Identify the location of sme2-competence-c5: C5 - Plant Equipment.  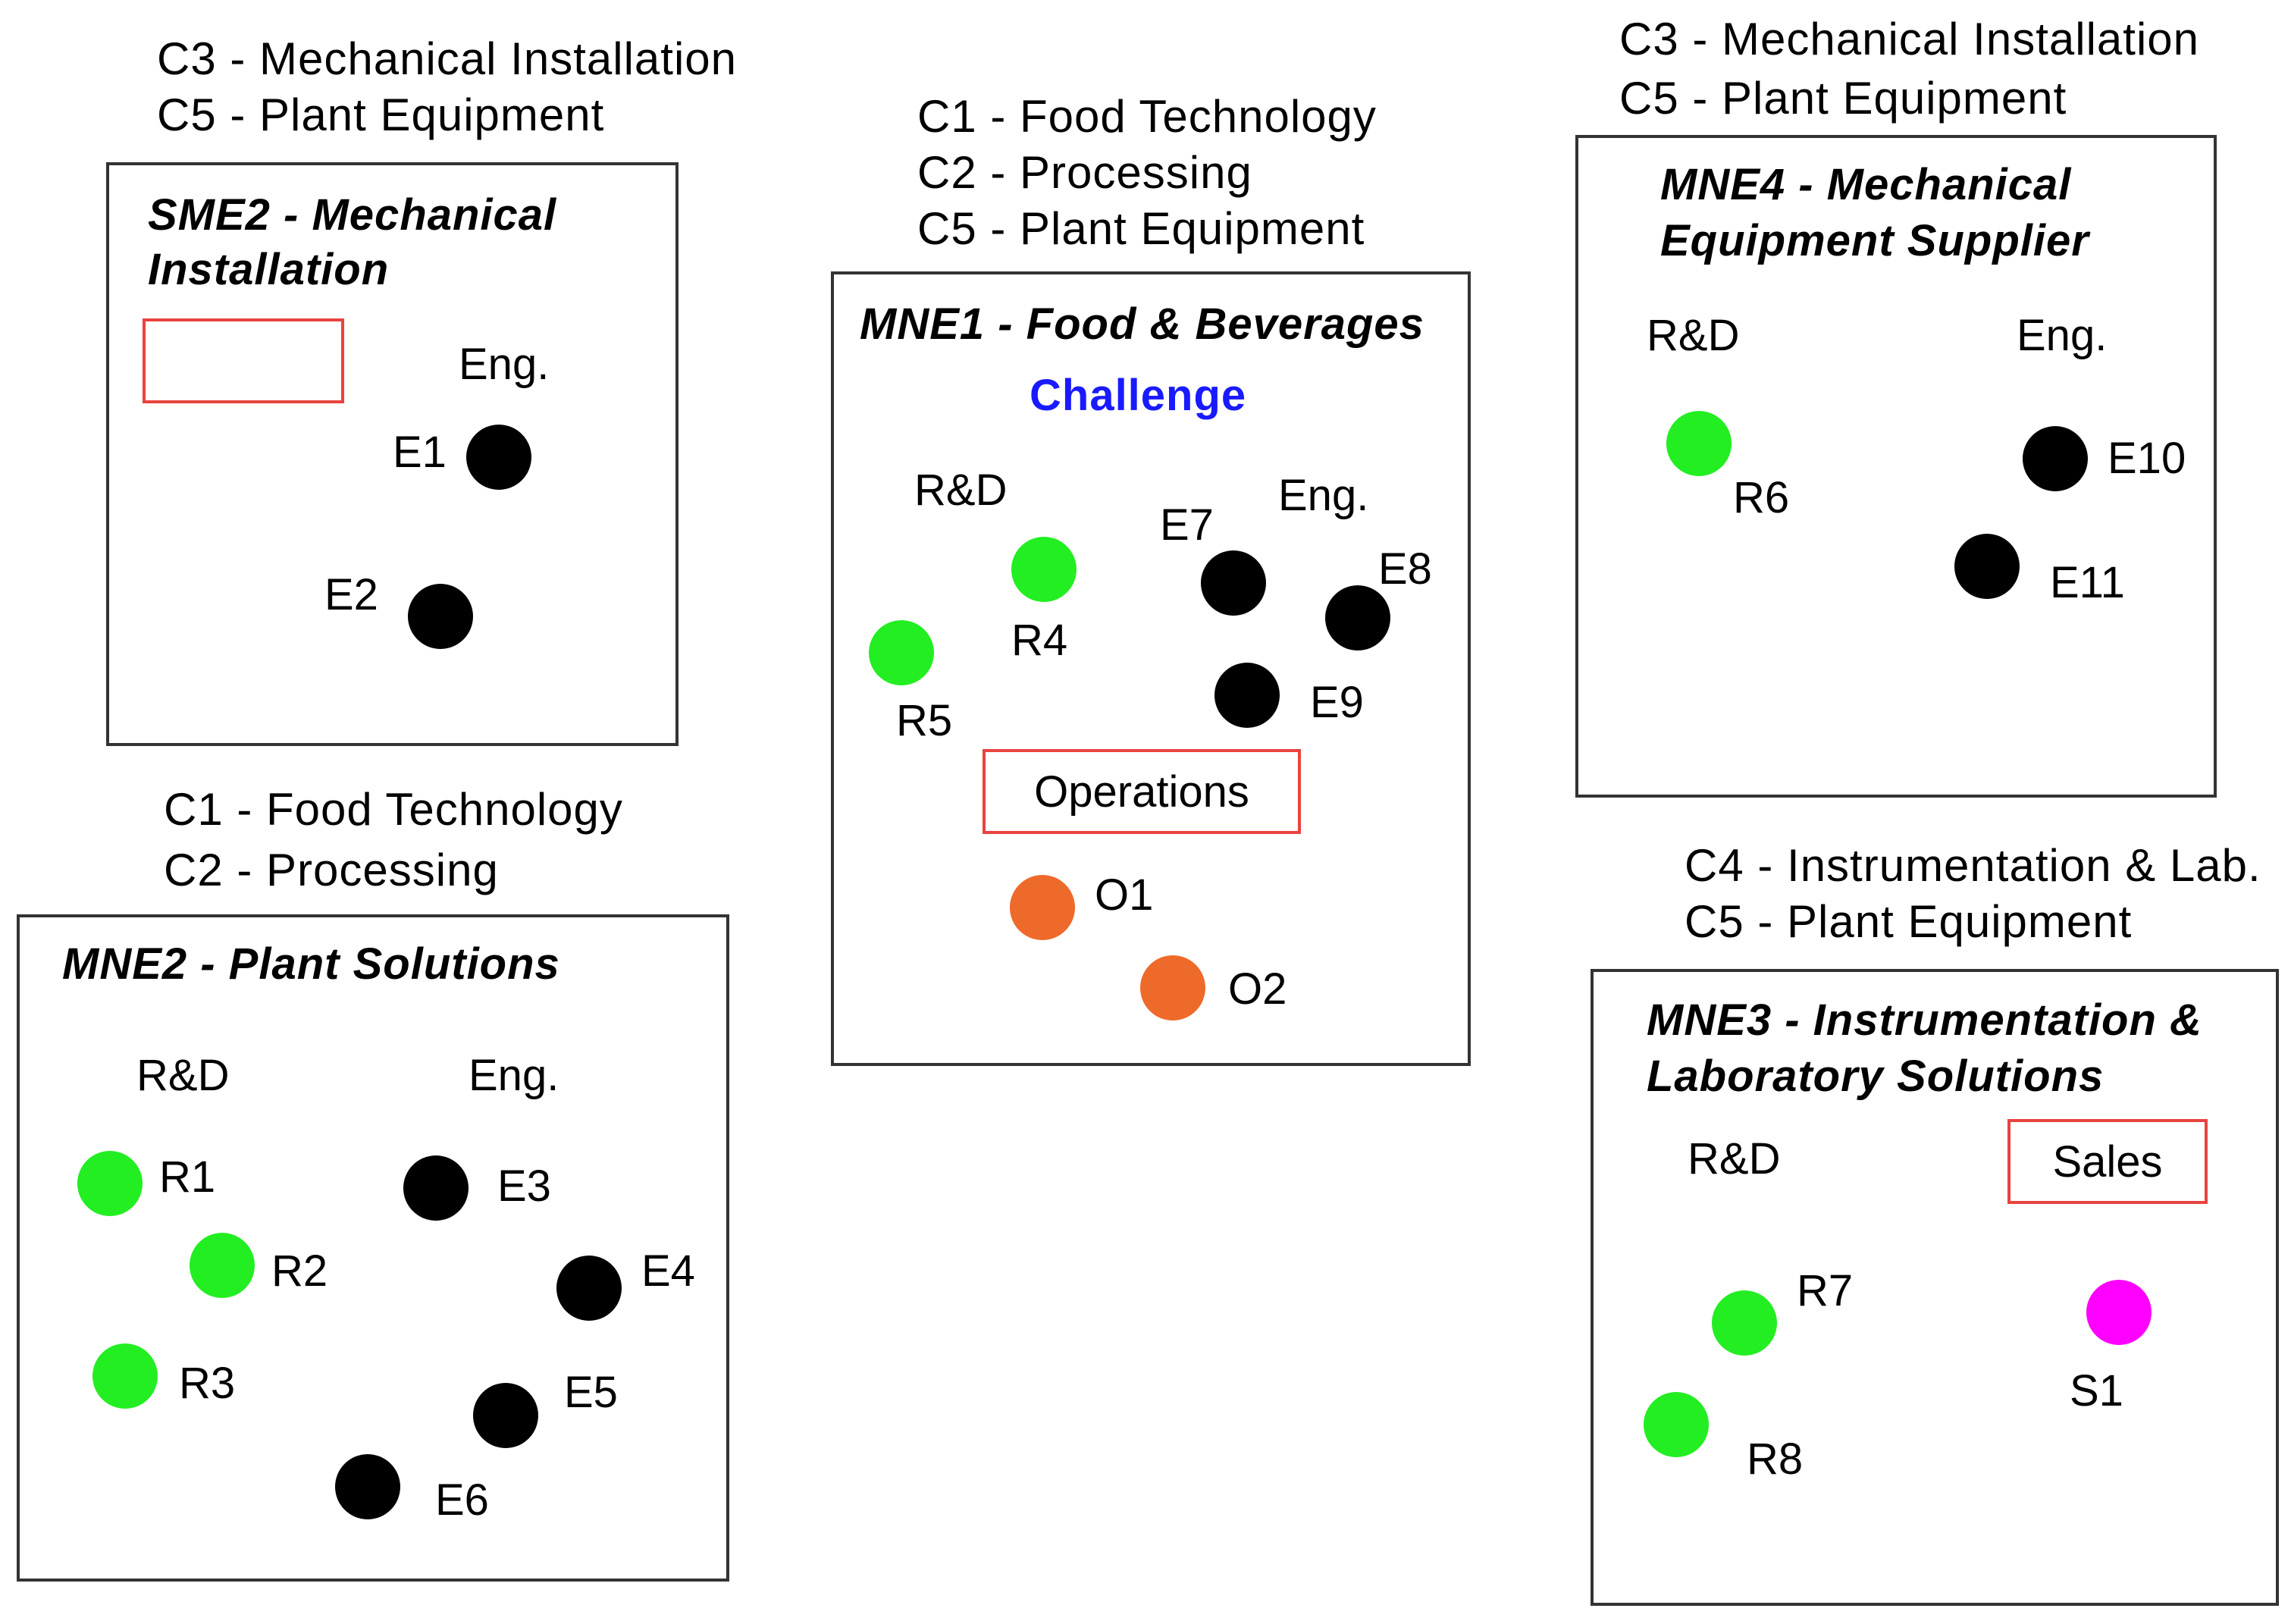
(381, 114).